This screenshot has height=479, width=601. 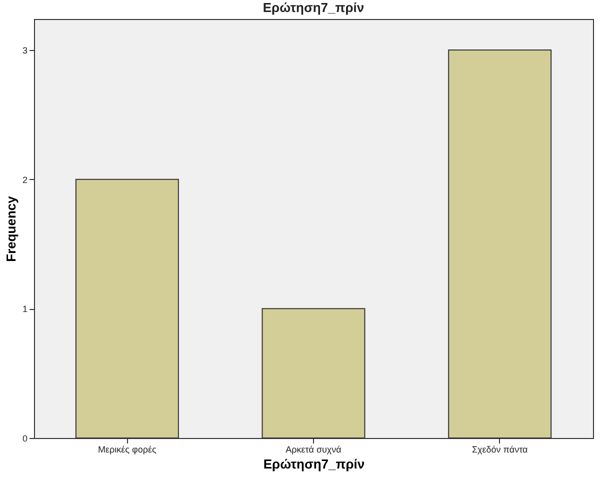 What do you see at coordinates (314, 449) in the screenshot?
I see `x-tick-label: Αρκετά συχνά` at bounding box center [314, 449].